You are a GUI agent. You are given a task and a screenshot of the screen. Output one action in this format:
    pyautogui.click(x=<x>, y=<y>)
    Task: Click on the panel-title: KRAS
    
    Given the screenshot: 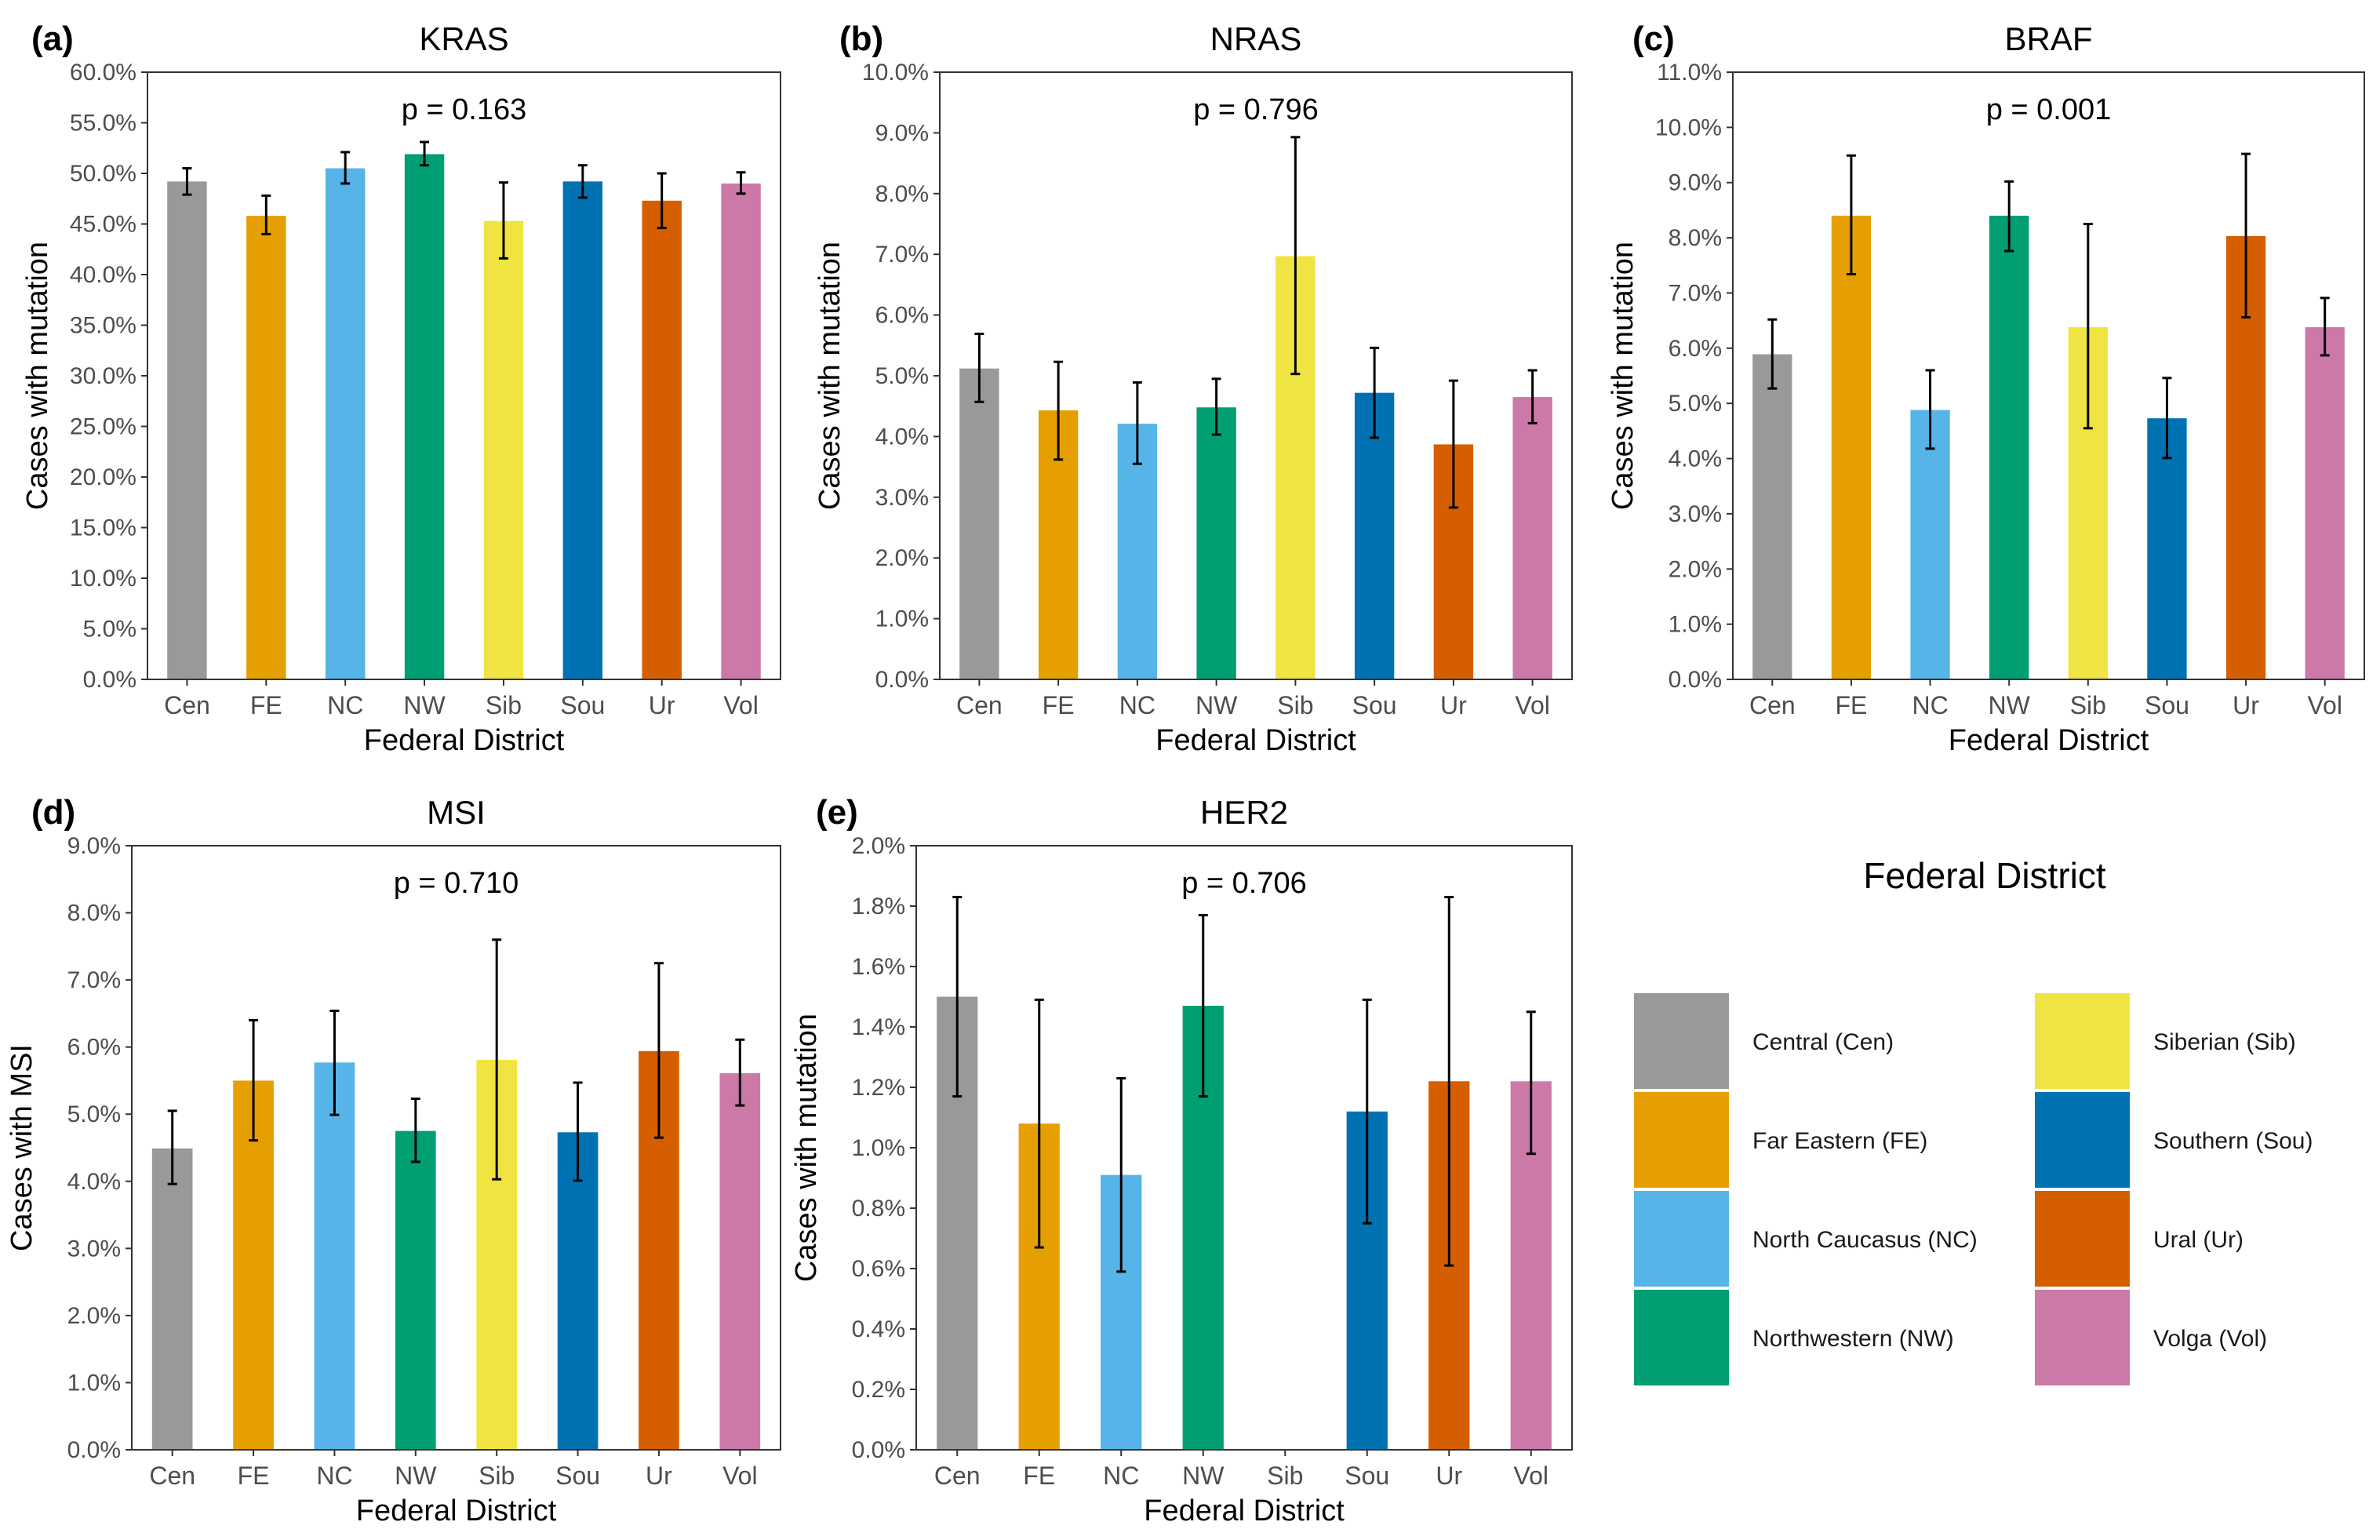 What is the action you would take?
    pyautogui.click(x=463, y=38)
    